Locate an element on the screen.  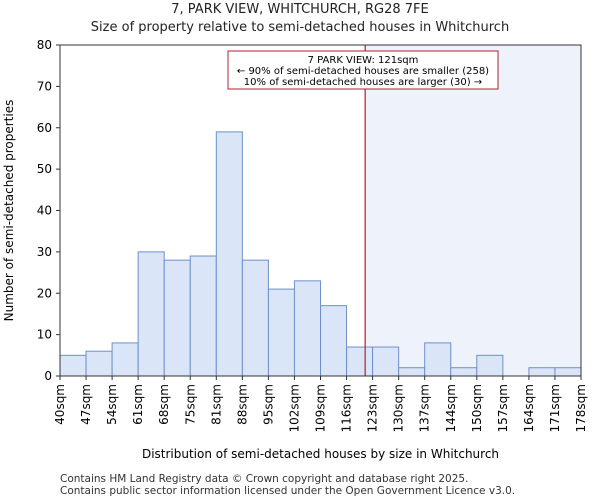
x-tick-label: 157sqm is located at coordinates (503, 408).